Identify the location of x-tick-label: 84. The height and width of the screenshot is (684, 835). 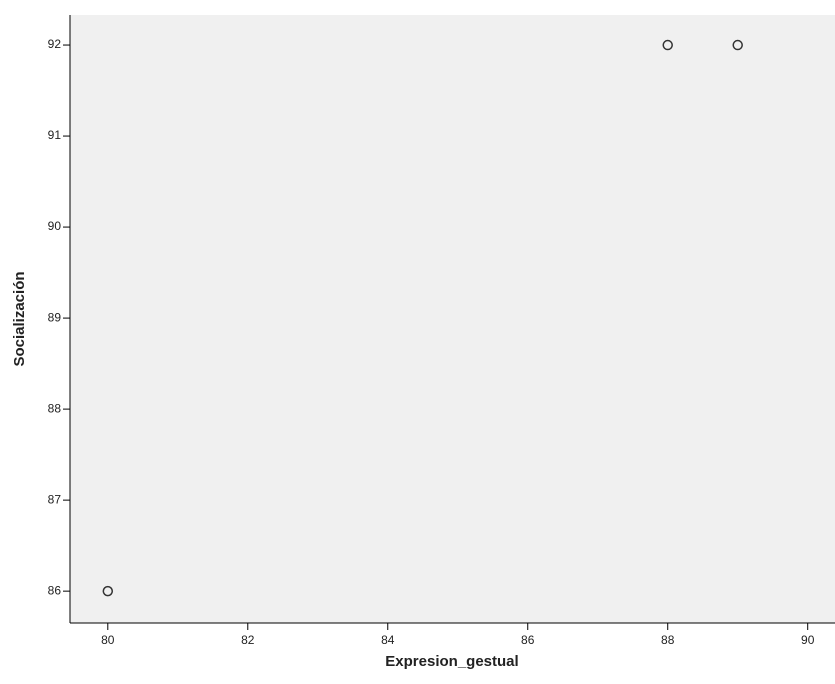
(388, 640).